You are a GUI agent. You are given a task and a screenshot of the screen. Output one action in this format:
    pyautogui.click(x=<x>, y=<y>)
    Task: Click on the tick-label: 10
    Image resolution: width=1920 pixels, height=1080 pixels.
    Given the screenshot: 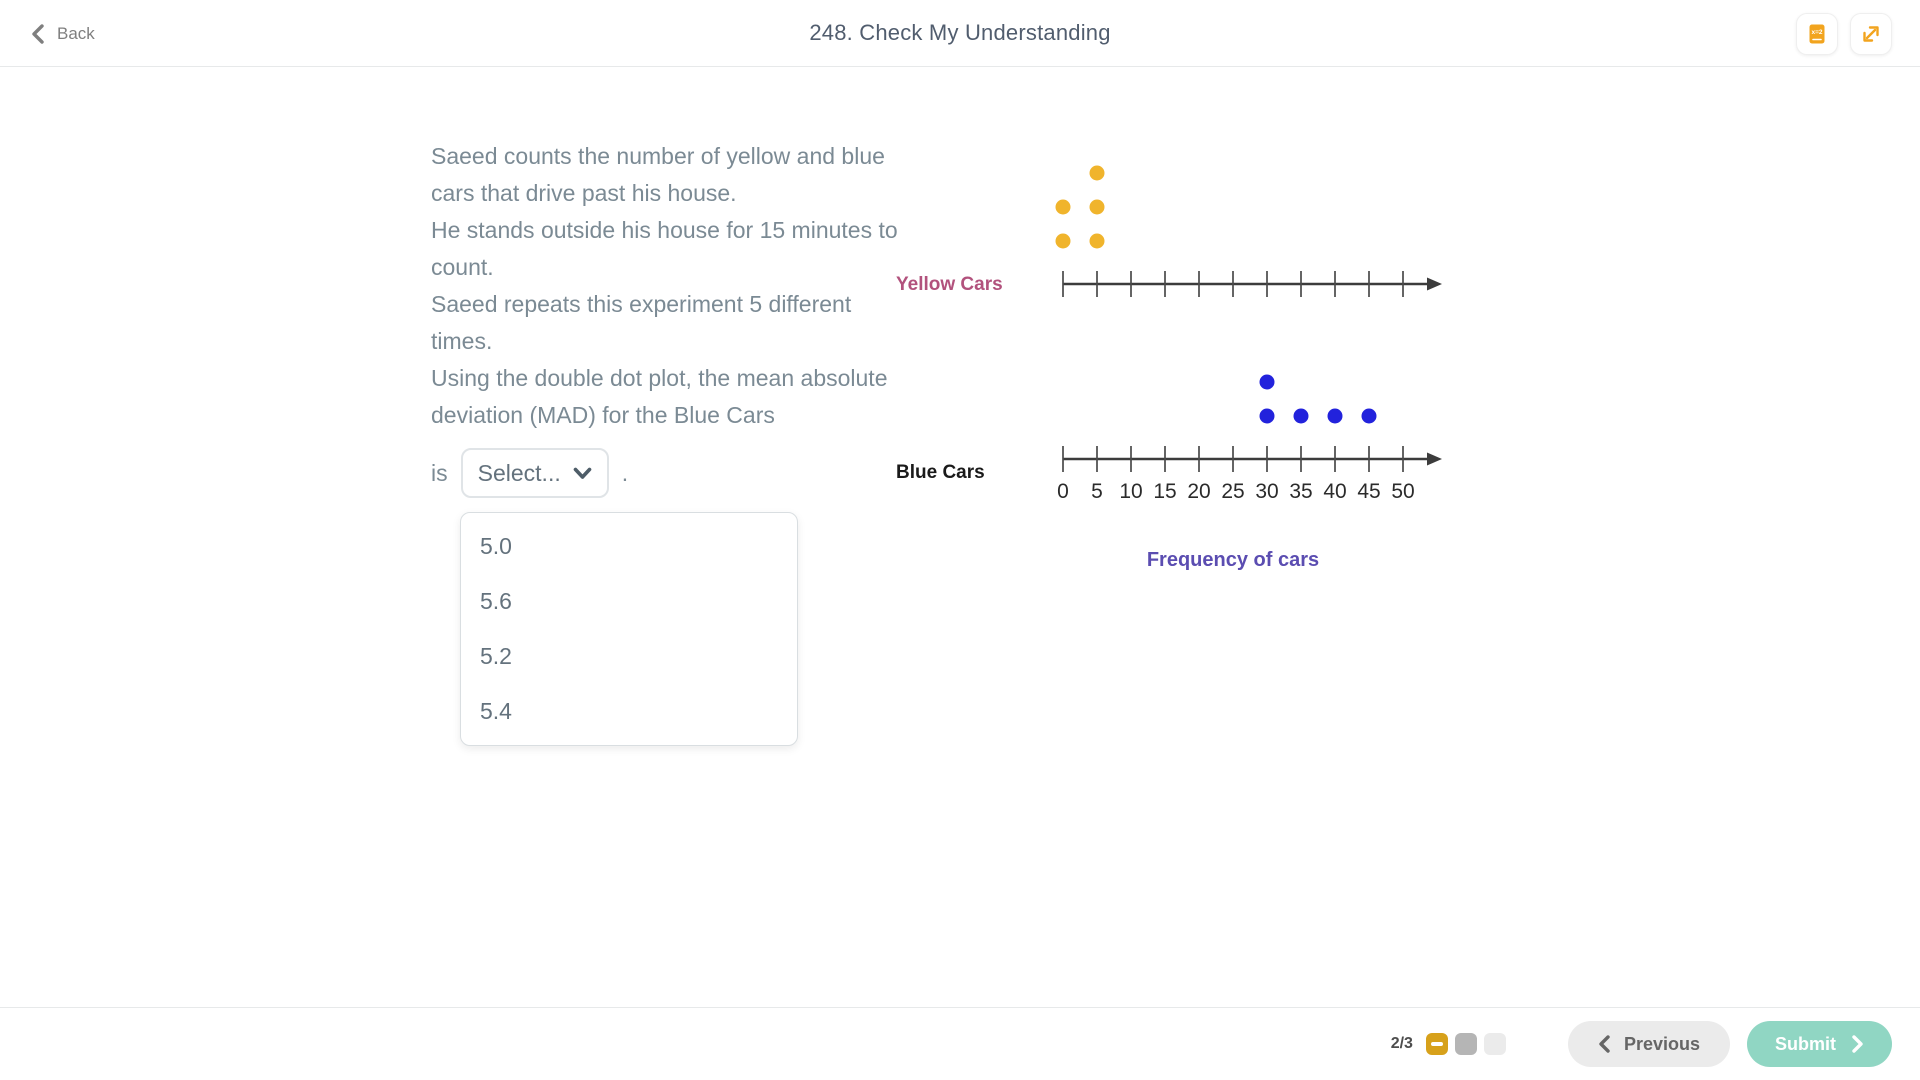 What is the action you would take?
    pyautogui.click(x=1130, y=491)
    